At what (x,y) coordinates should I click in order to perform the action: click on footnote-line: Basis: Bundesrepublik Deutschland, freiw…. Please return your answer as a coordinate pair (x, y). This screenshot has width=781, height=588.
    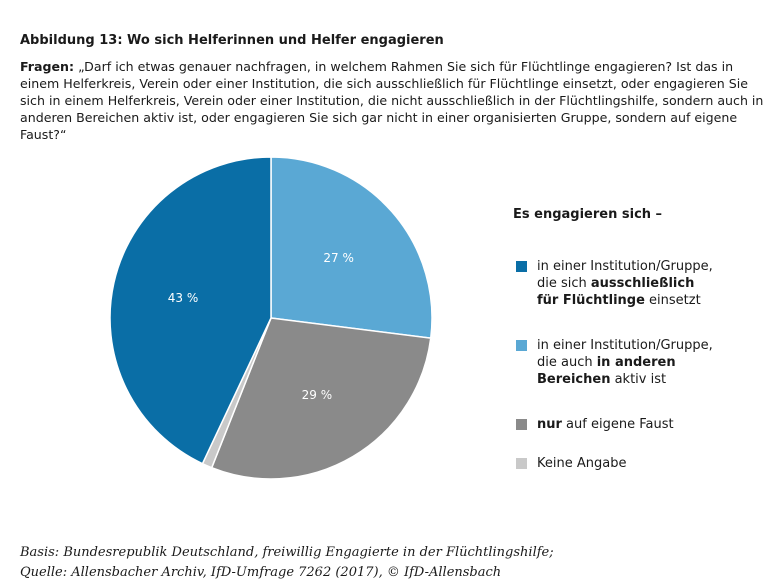
    Looking at the image, I should click on (287, 552).